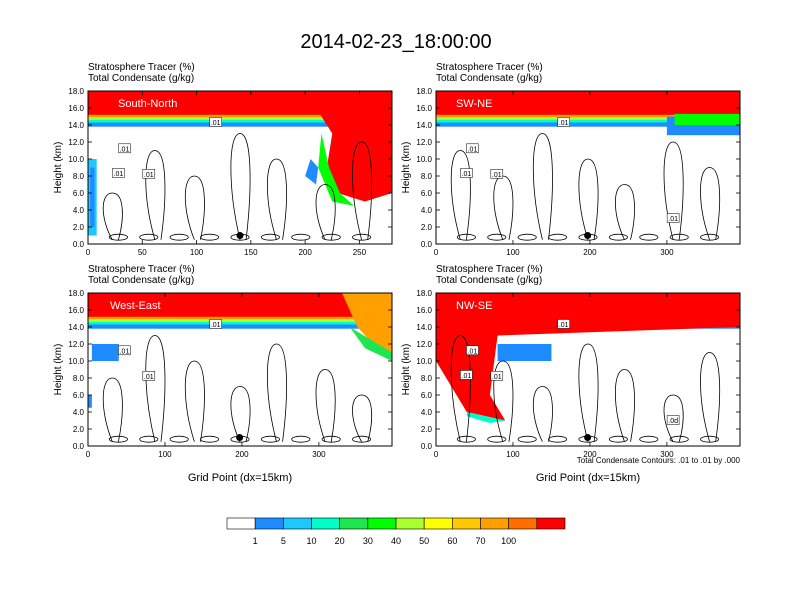 This screenshot has height=612, width=792. I want to click on colorbar-label: 1, so click(255, 541).